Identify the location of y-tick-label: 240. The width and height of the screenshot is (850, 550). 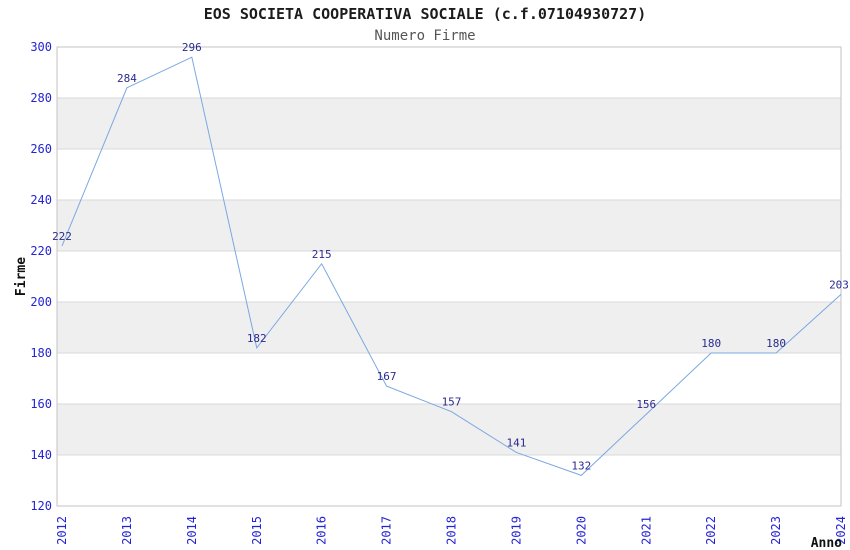
(41, 200).